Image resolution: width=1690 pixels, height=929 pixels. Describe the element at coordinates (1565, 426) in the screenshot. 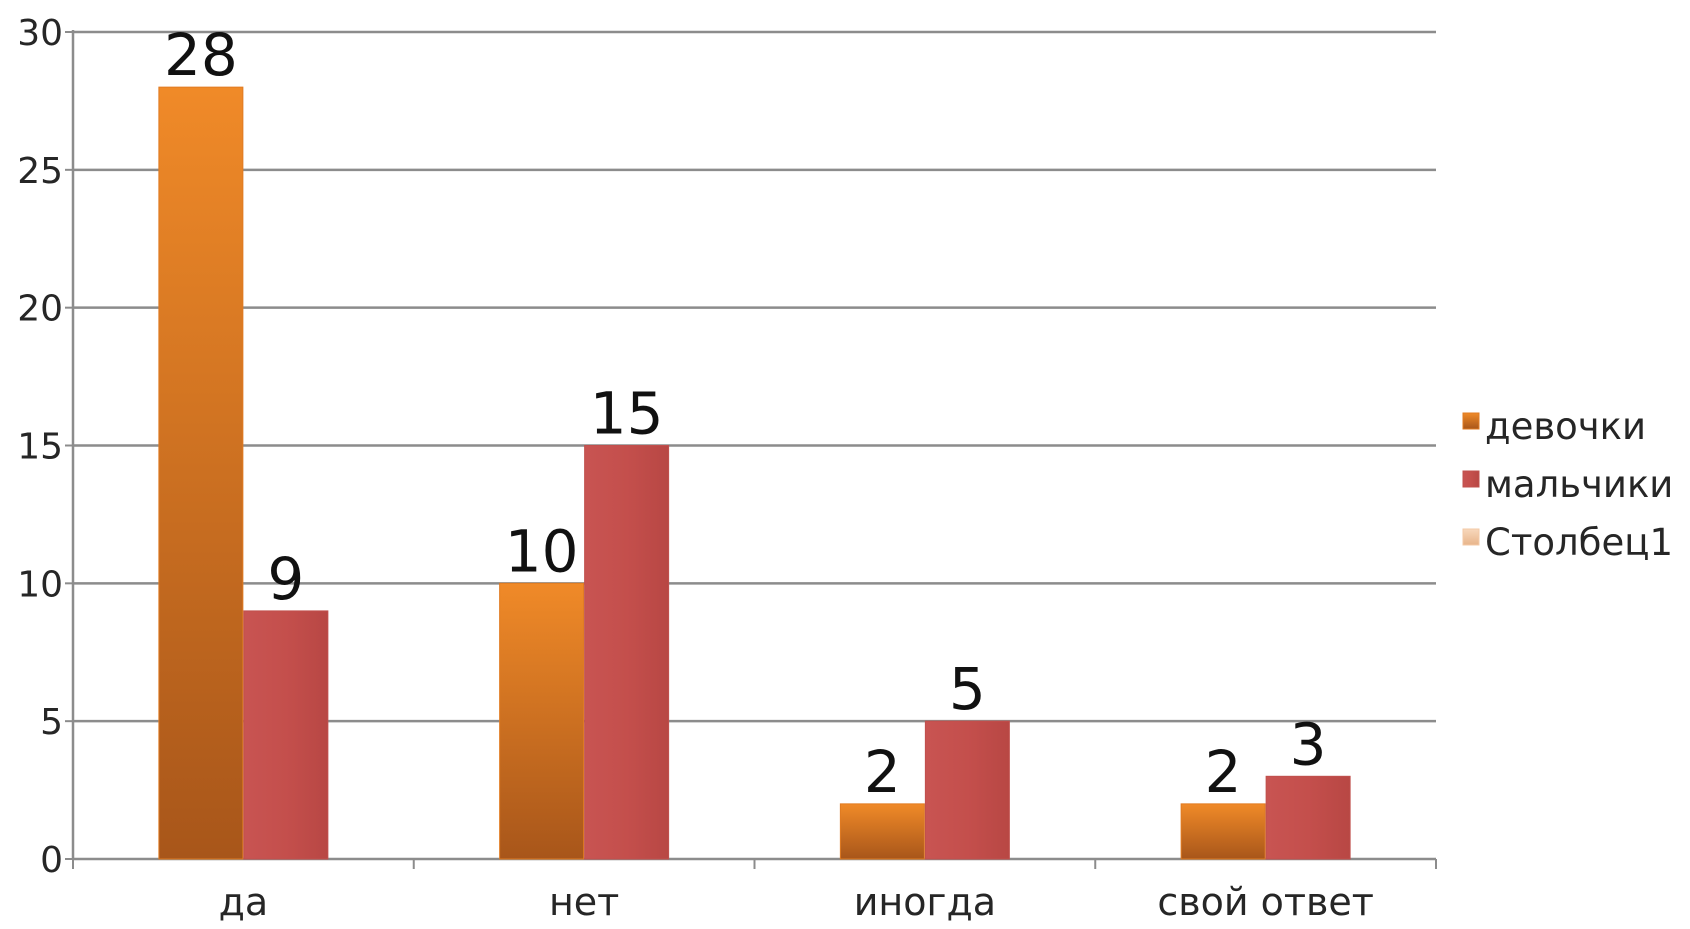

I see `legend-label: девочки` at that location.